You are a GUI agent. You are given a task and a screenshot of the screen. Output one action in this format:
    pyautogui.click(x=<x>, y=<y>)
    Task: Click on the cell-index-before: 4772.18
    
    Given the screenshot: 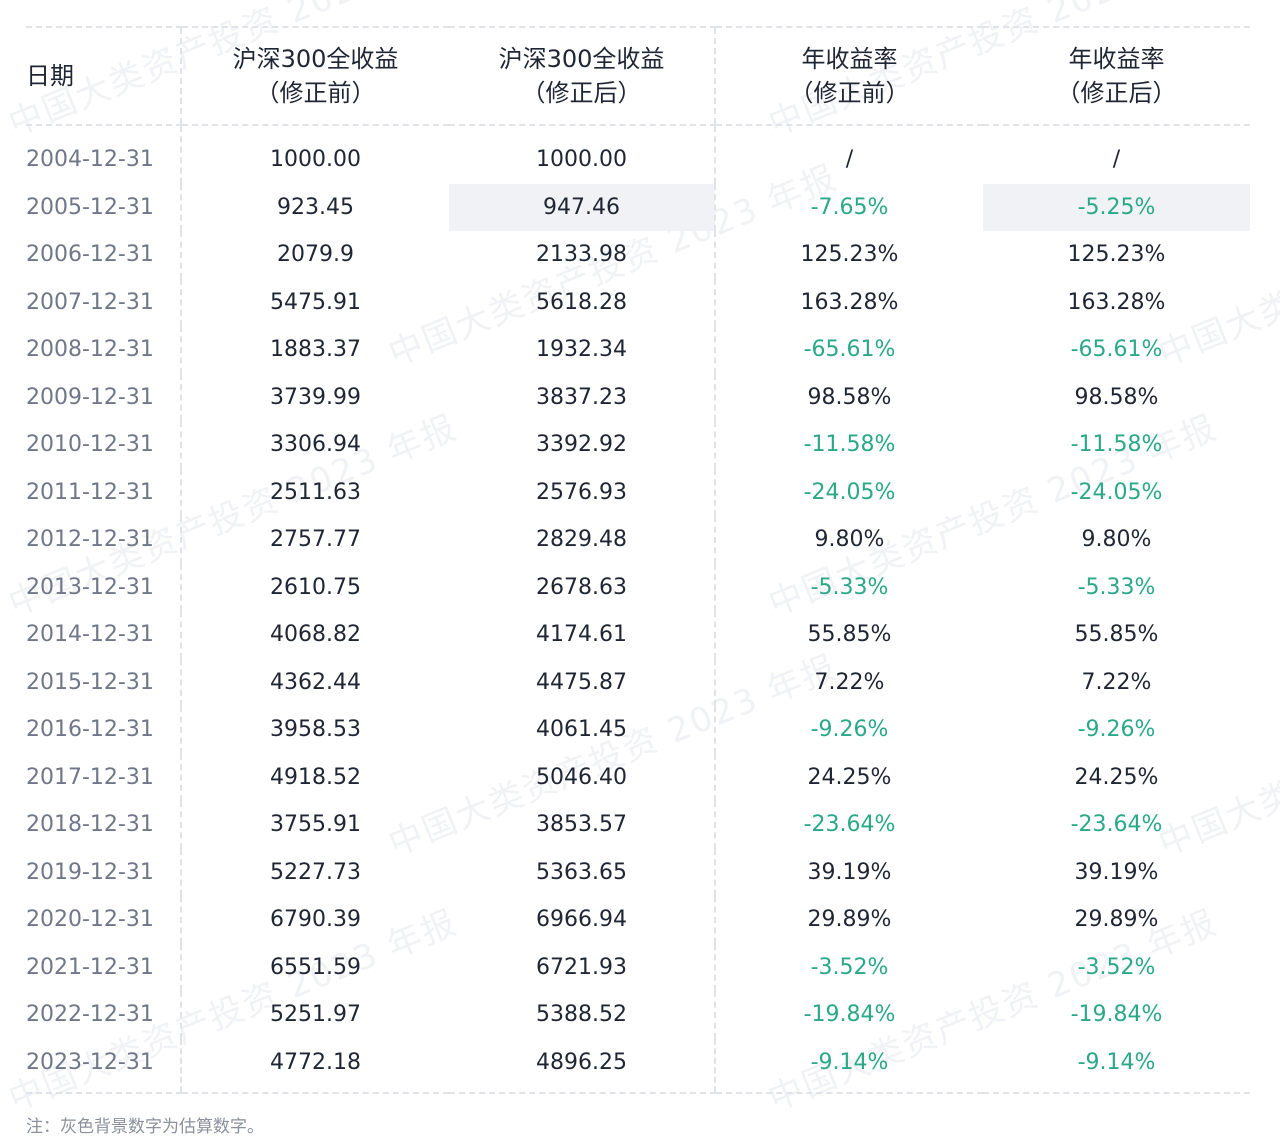 What is the action you would take?
    pyautogui.click(x=314, y=1066)
    